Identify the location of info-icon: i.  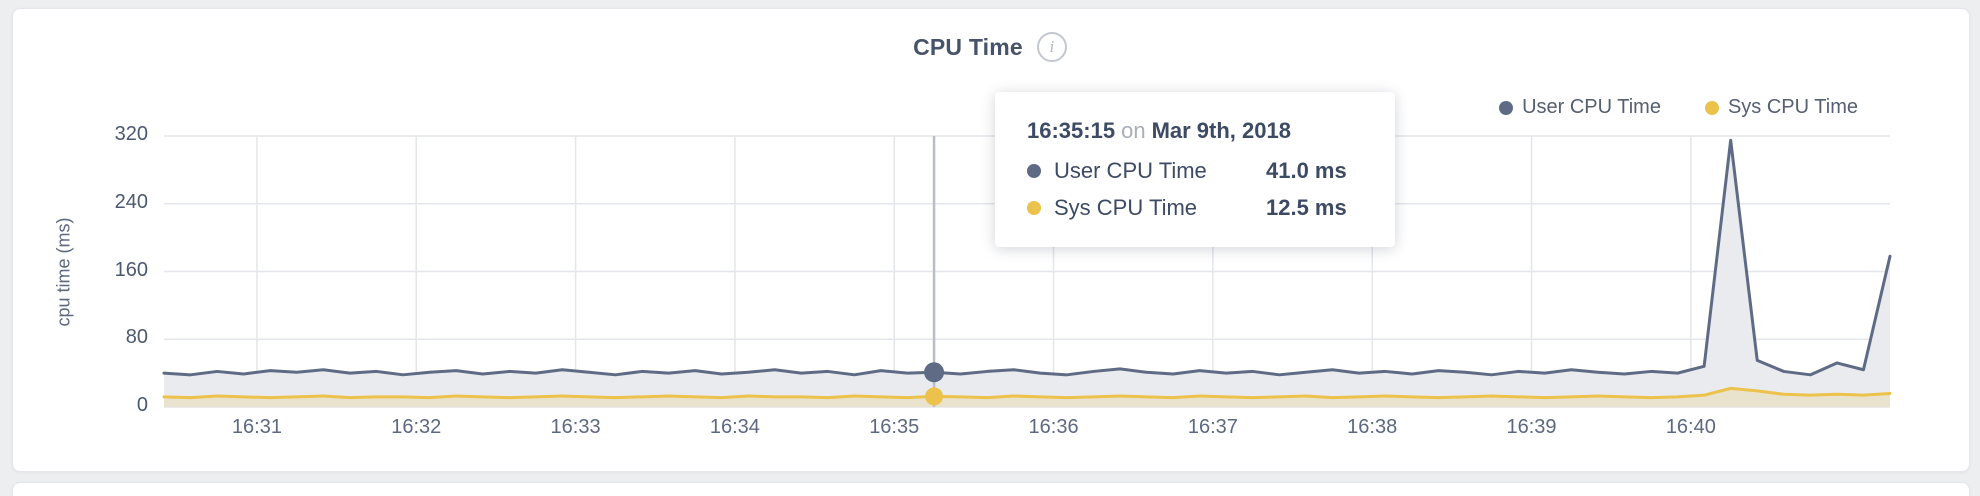
(1051, 47).